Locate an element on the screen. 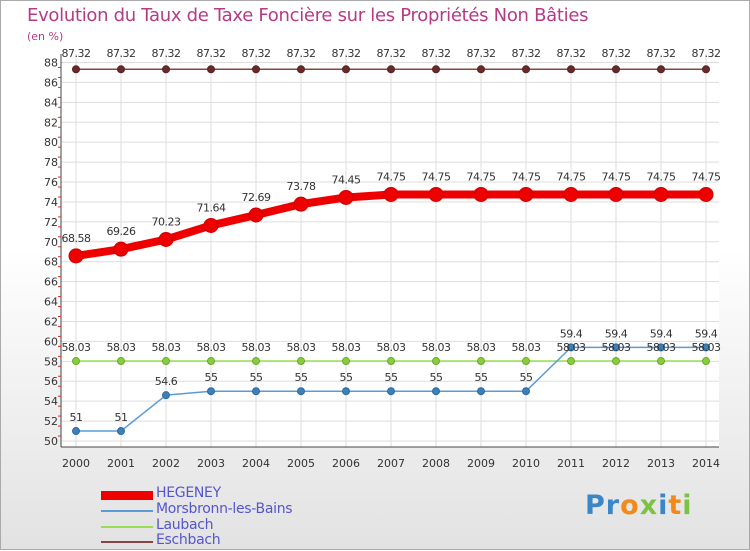  x-tick-label: 2001 is located at coordinates (121, 463).